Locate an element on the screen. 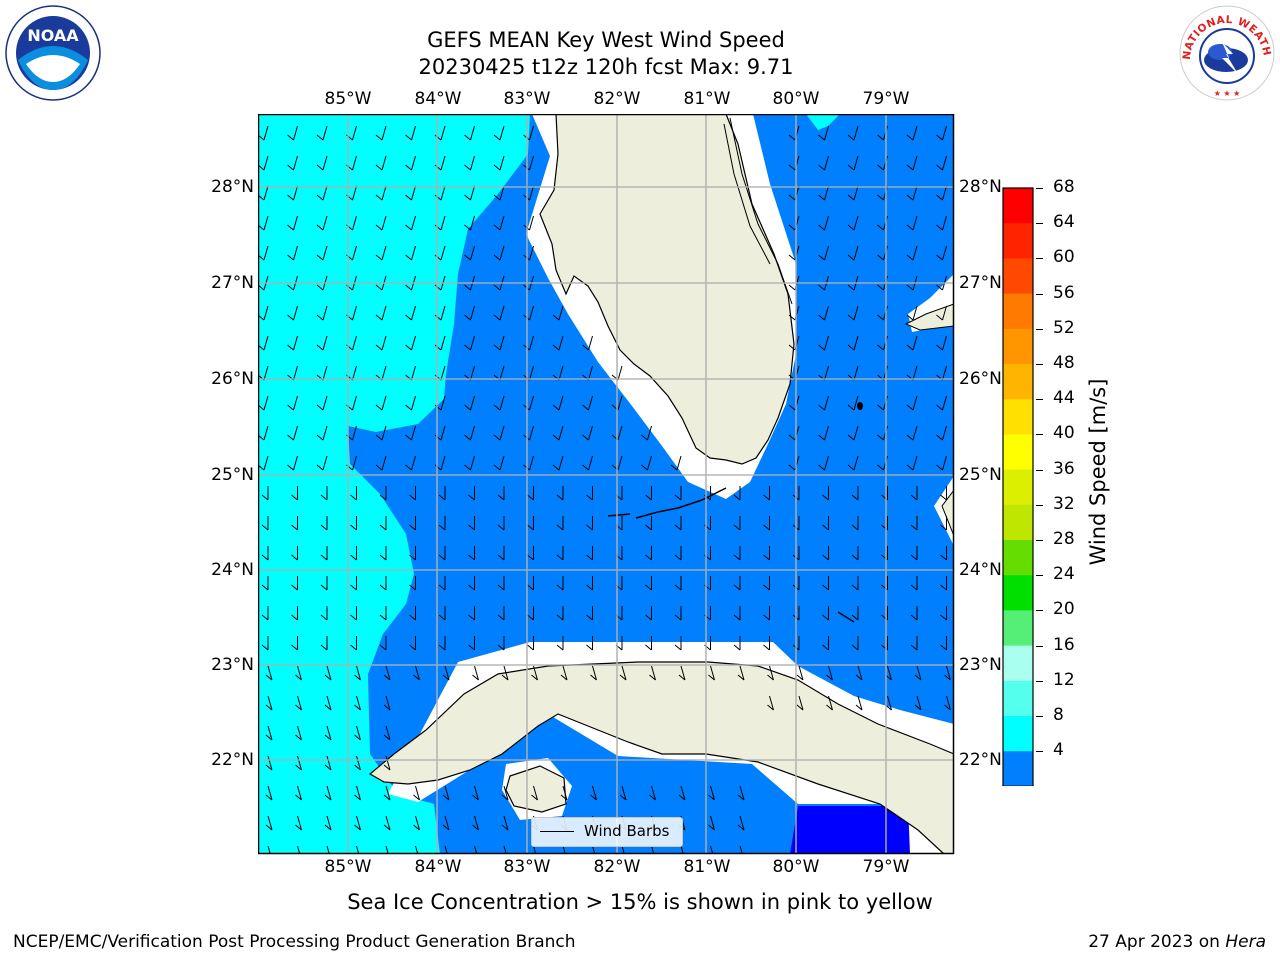 The height and width of the screenshot is (960, 1280). lon-label-bottom-79: 79°W is located at coordinates (886, 867).